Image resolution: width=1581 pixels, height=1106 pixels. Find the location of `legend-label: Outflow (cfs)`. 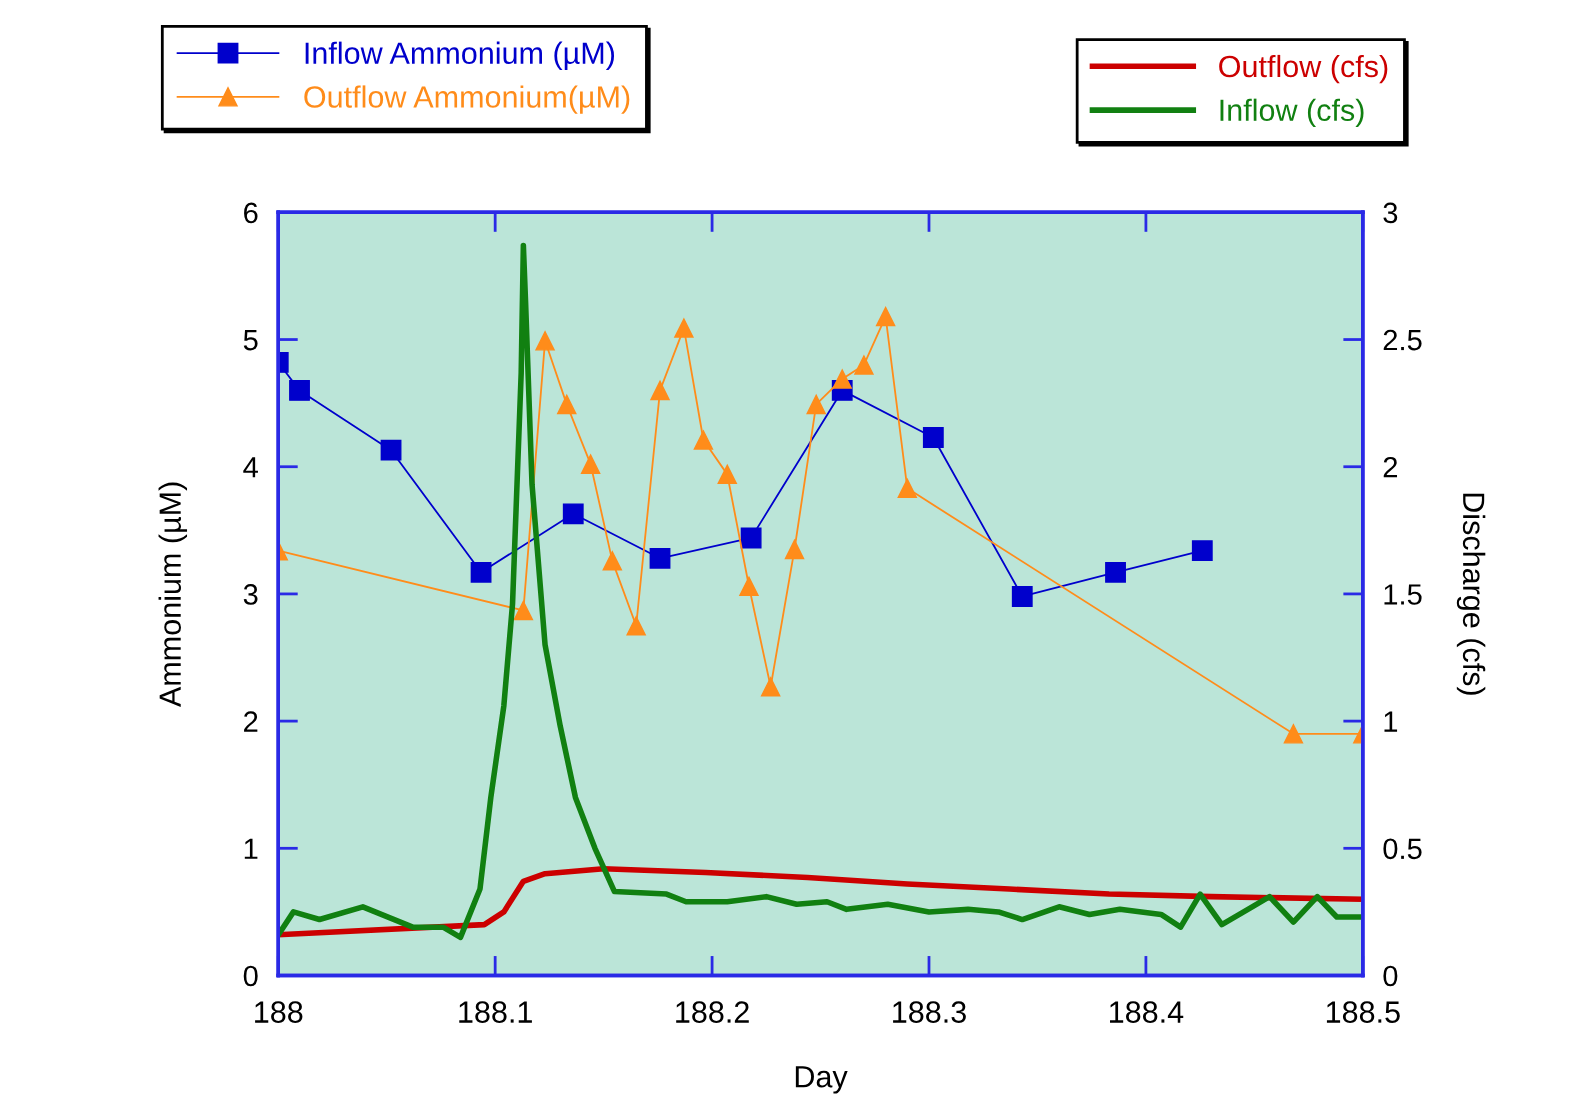

legend-label: Outflow (cfs) is located at coordinates (1303, 69).